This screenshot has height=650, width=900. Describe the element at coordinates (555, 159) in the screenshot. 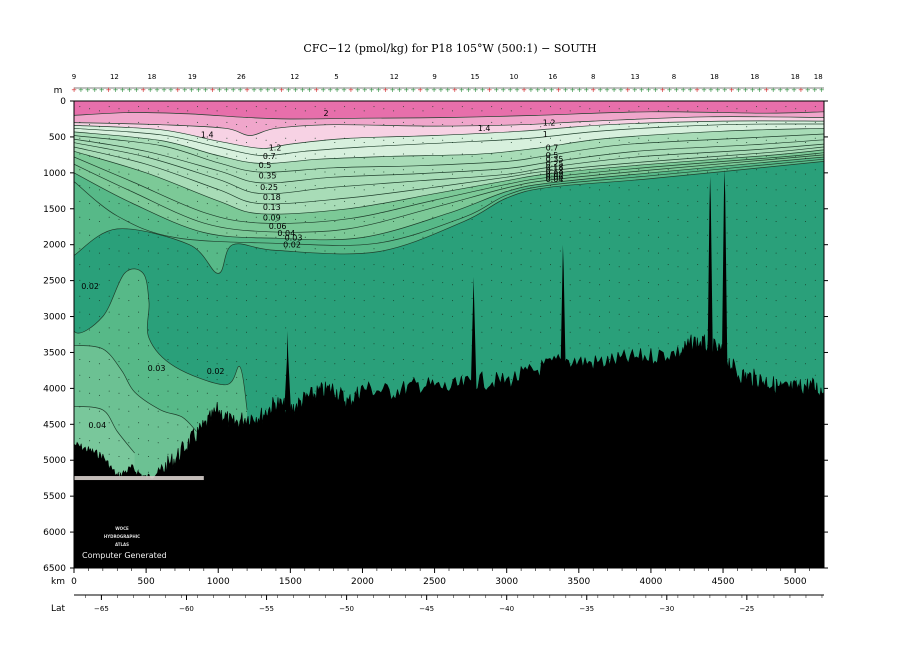

I see `contour-label: 0.35` at that location.